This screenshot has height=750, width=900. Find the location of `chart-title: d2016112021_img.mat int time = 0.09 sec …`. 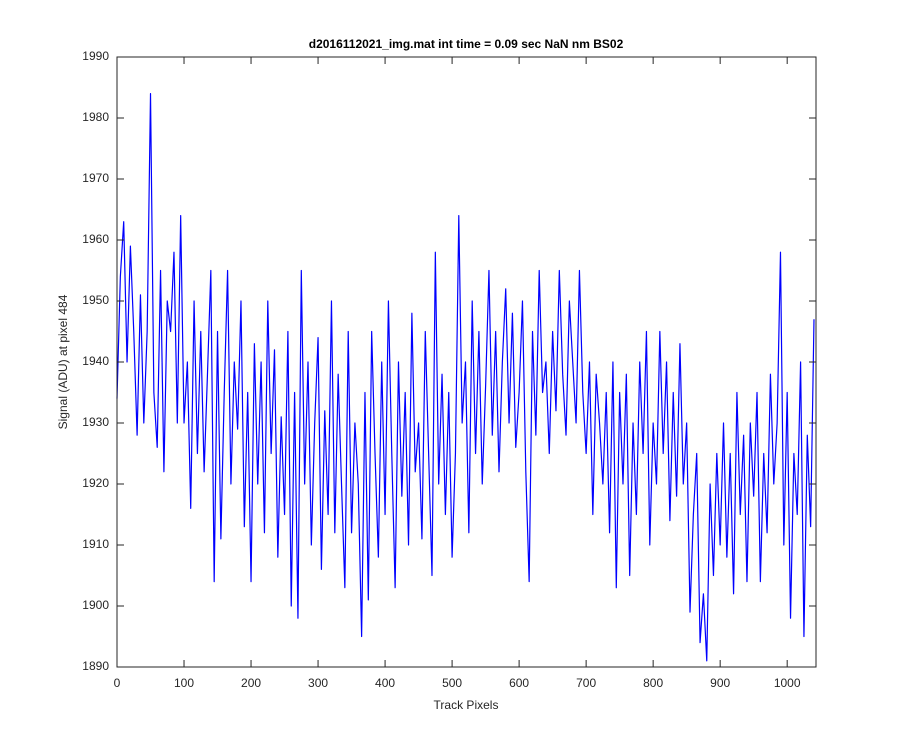

chart-title: d2016112021_img.mat int time = 0.09 sec … is located at coordinates (466, 44).